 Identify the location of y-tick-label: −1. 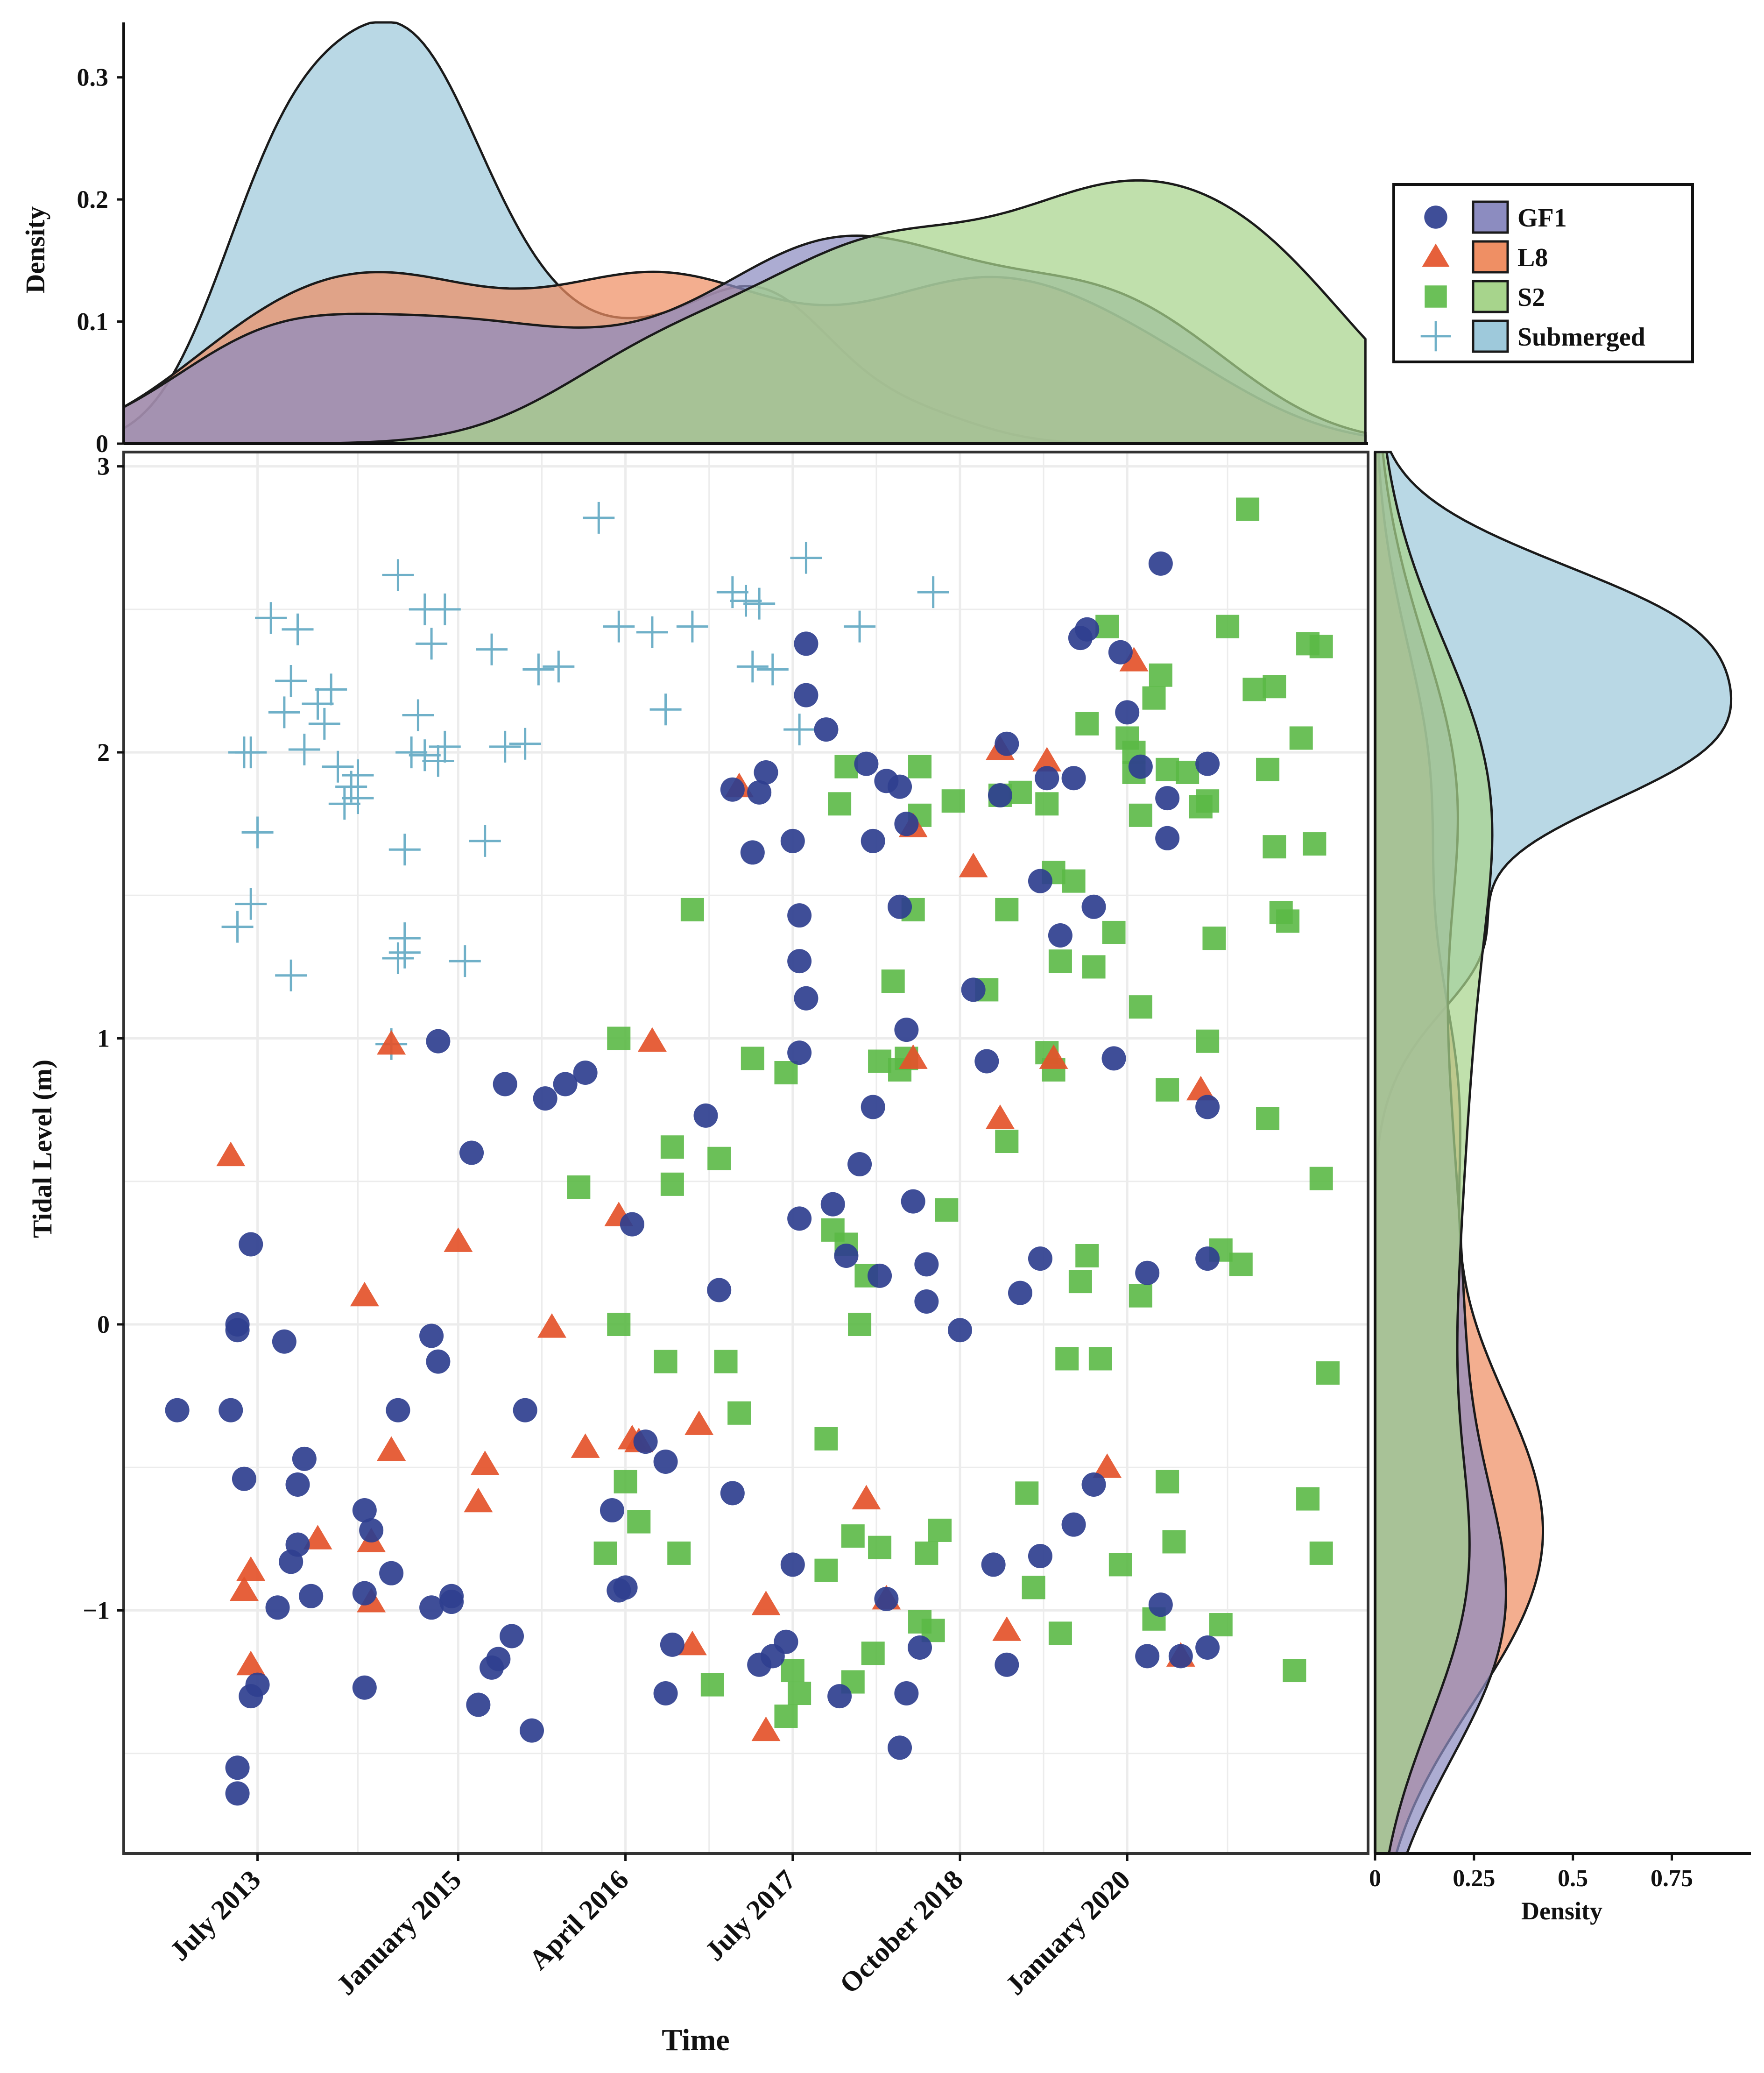
(96, 1610).